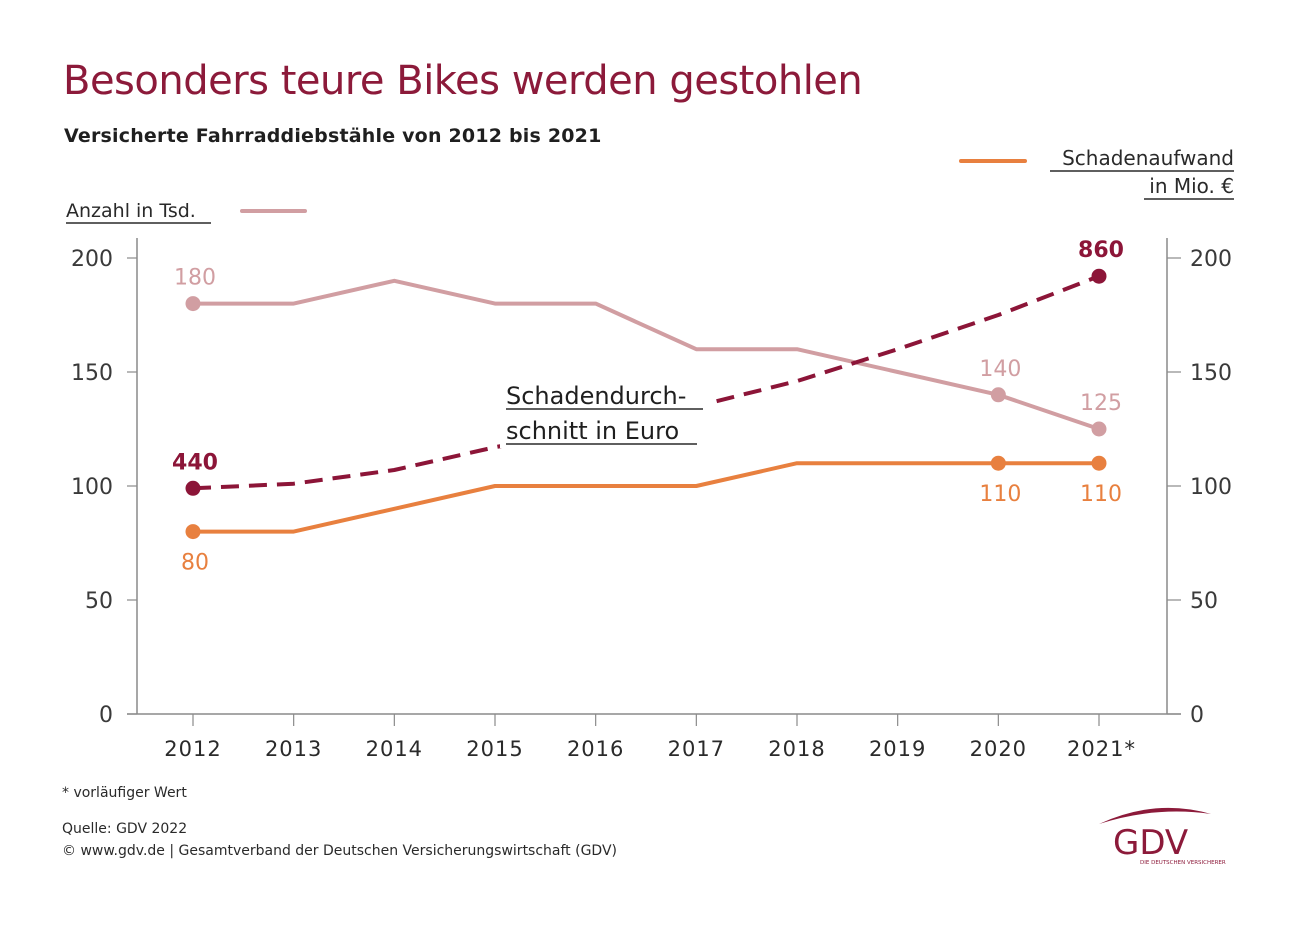  What do you see at coordinates (106, 715) in the screenshot?
I see `y-tick-label-left: 0` at bounding box center [106, 715].